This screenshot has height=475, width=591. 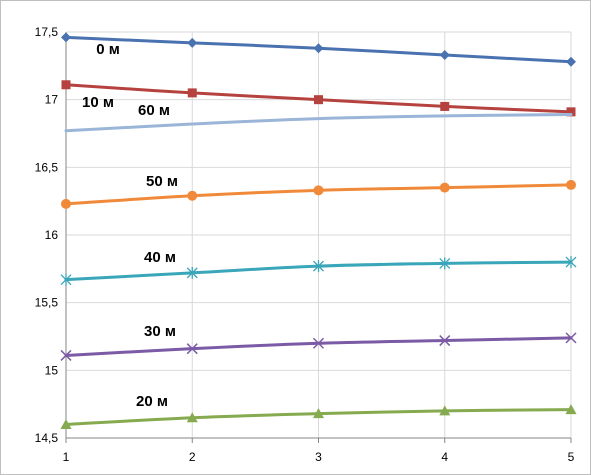 What do you see at coordinates (160, 257) in the screenshot?
I see `series-label: 40 м` at bounding box center [160, 257].